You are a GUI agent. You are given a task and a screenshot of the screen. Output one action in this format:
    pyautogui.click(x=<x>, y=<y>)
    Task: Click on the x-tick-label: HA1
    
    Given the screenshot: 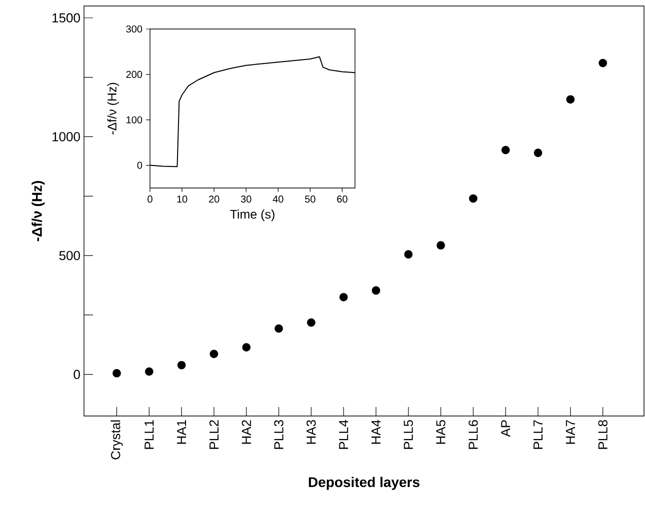 What is the action you would take?
    pyautogui.click(x=181, y=432)
    